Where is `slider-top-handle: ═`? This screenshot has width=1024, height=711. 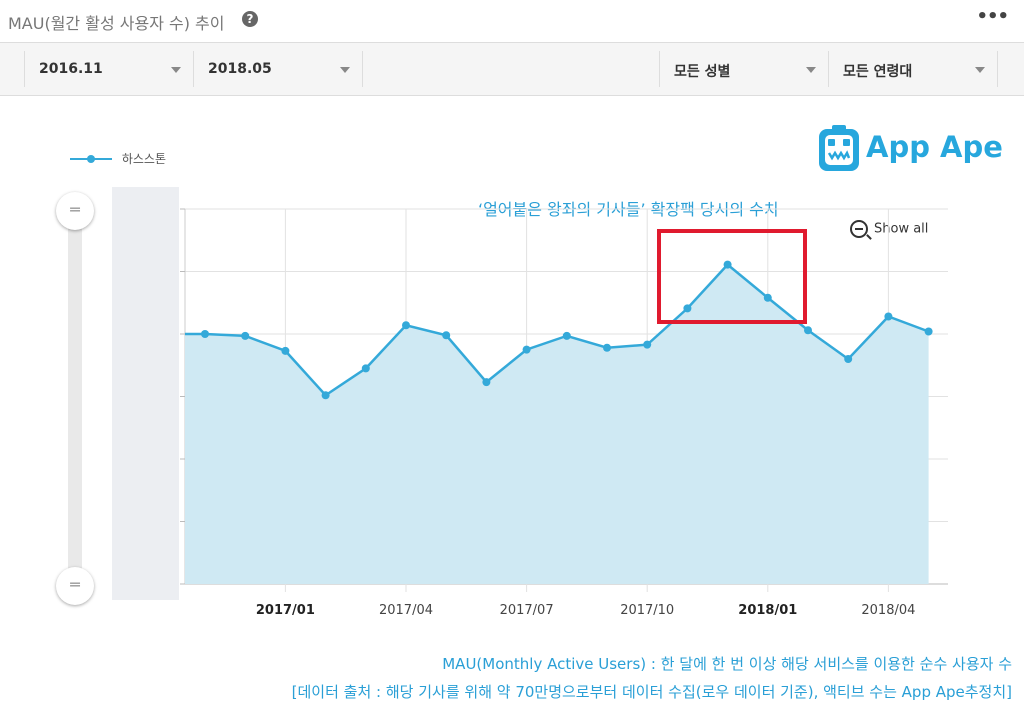 slider-top-handle: ═ is located at coordinates (75, 211).